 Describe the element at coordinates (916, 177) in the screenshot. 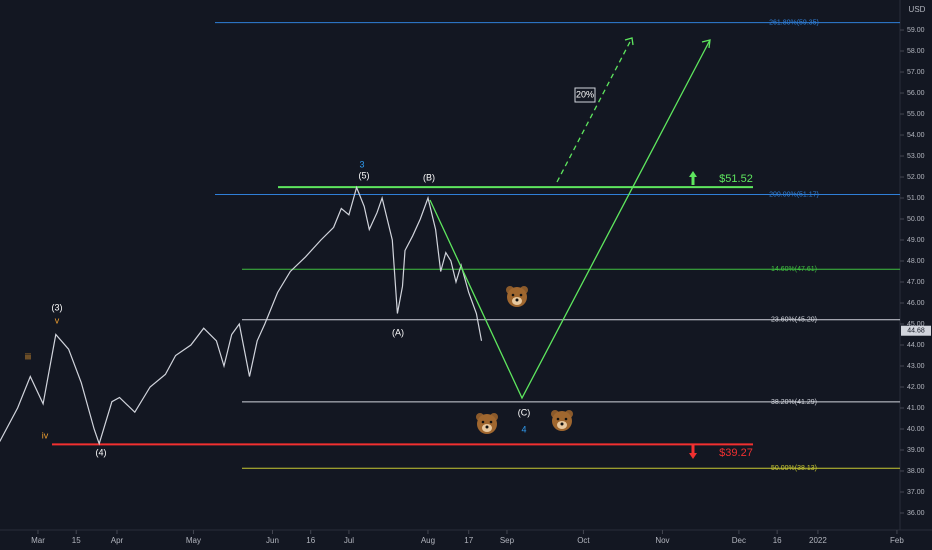

I see `y-tick-label: 52.00` at that location.